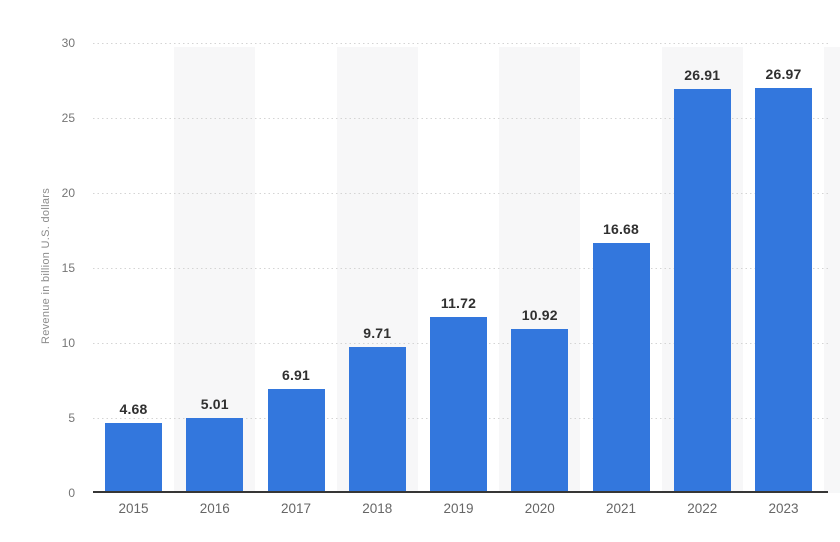 This screenshot has height=542, width=840. Describe the element at coordinates (783, 74) in the screenshot. I see `bar-value-label: 26.97` at that location.